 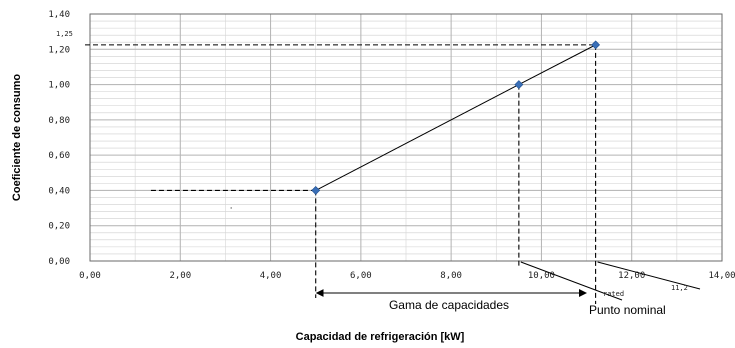 I want to click on x-tick-labels: 0,00 2,00 4,00 6,00 8,00 10,00 12,00 14,00, so click(x=407, y=276).